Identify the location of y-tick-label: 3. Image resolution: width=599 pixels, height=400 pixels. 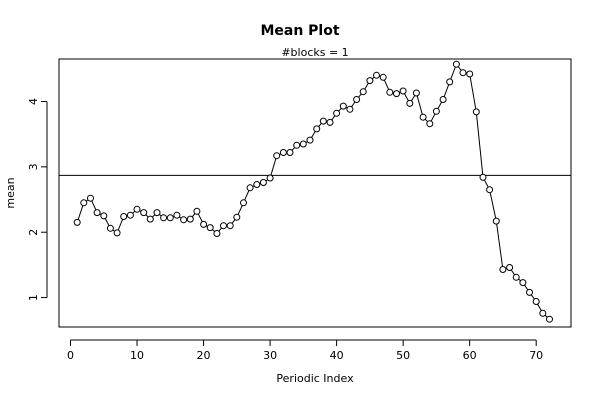
(33, 166).